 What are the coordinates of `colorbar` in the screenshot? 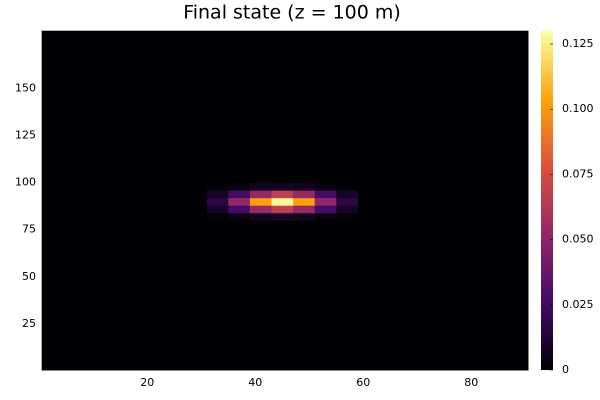 It's located at (547, 200).